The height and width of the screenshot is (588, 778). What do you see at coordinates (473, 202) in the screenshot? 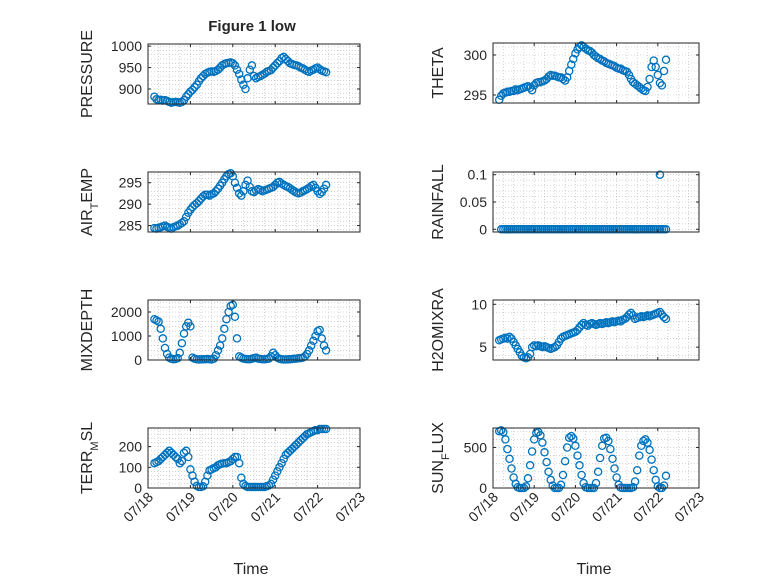
I see `y-tick-label: 0.05` at bounding box center [473, 202].